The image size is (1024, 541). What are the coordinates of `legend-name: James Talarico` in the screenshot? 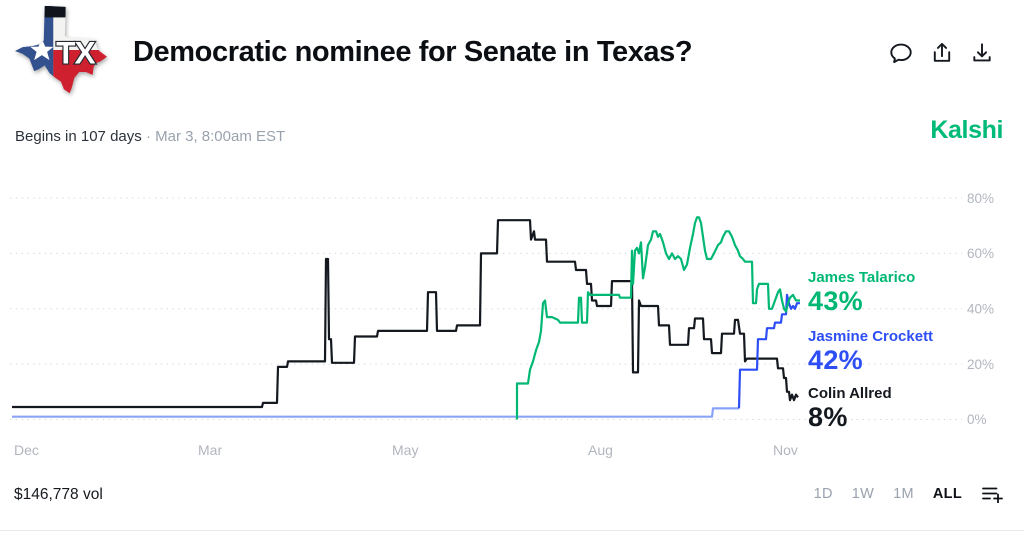 It's located at (862, 277).